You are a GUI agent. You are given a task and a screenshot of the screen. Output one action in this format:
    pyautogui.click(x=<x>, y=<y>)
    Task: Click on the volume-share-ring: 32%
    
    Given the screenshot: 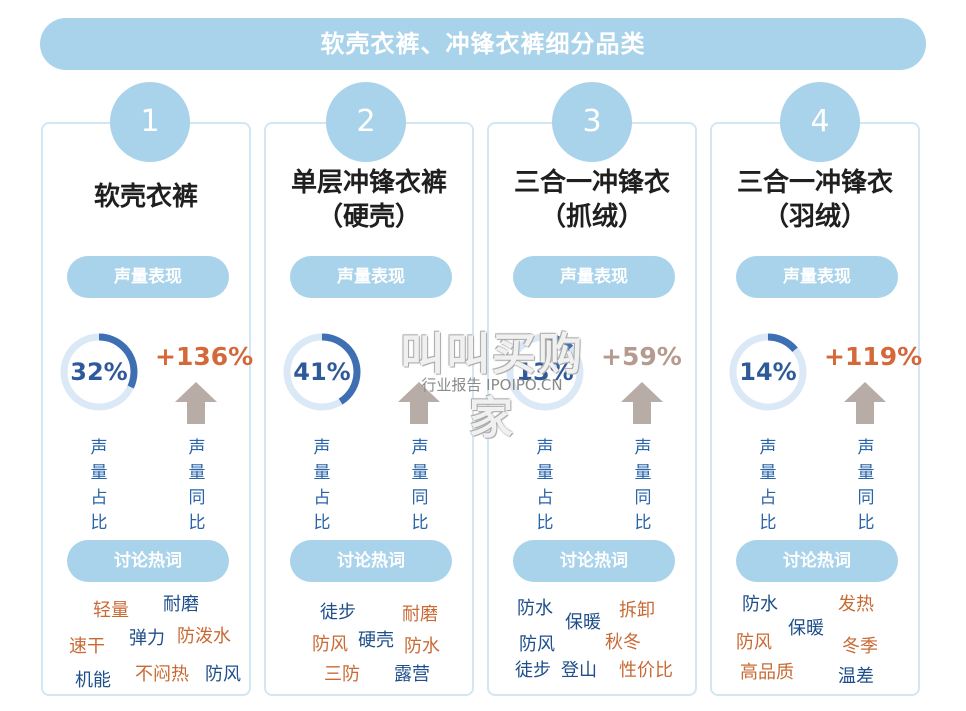 What is the action you would take?
    pyautogui.click(x=99, y=372)
    